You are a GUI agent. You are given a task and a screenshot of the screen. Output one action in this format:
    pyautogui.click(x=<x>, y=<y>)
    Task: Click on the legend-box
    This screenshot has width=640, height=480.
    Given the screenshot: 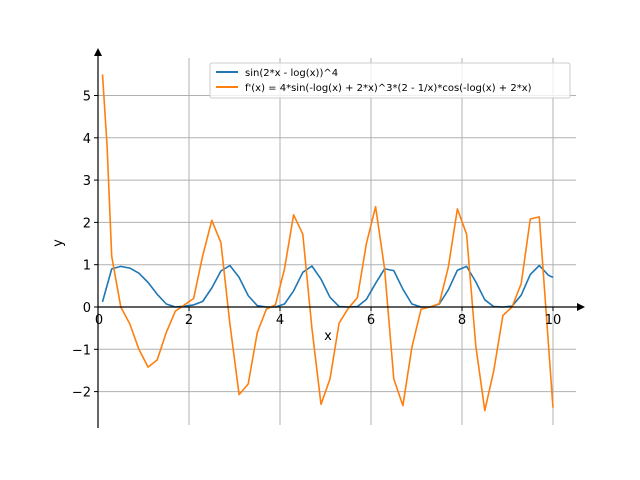 What is the action you would take?
    pyautogui.click(x=390, y=80)
    